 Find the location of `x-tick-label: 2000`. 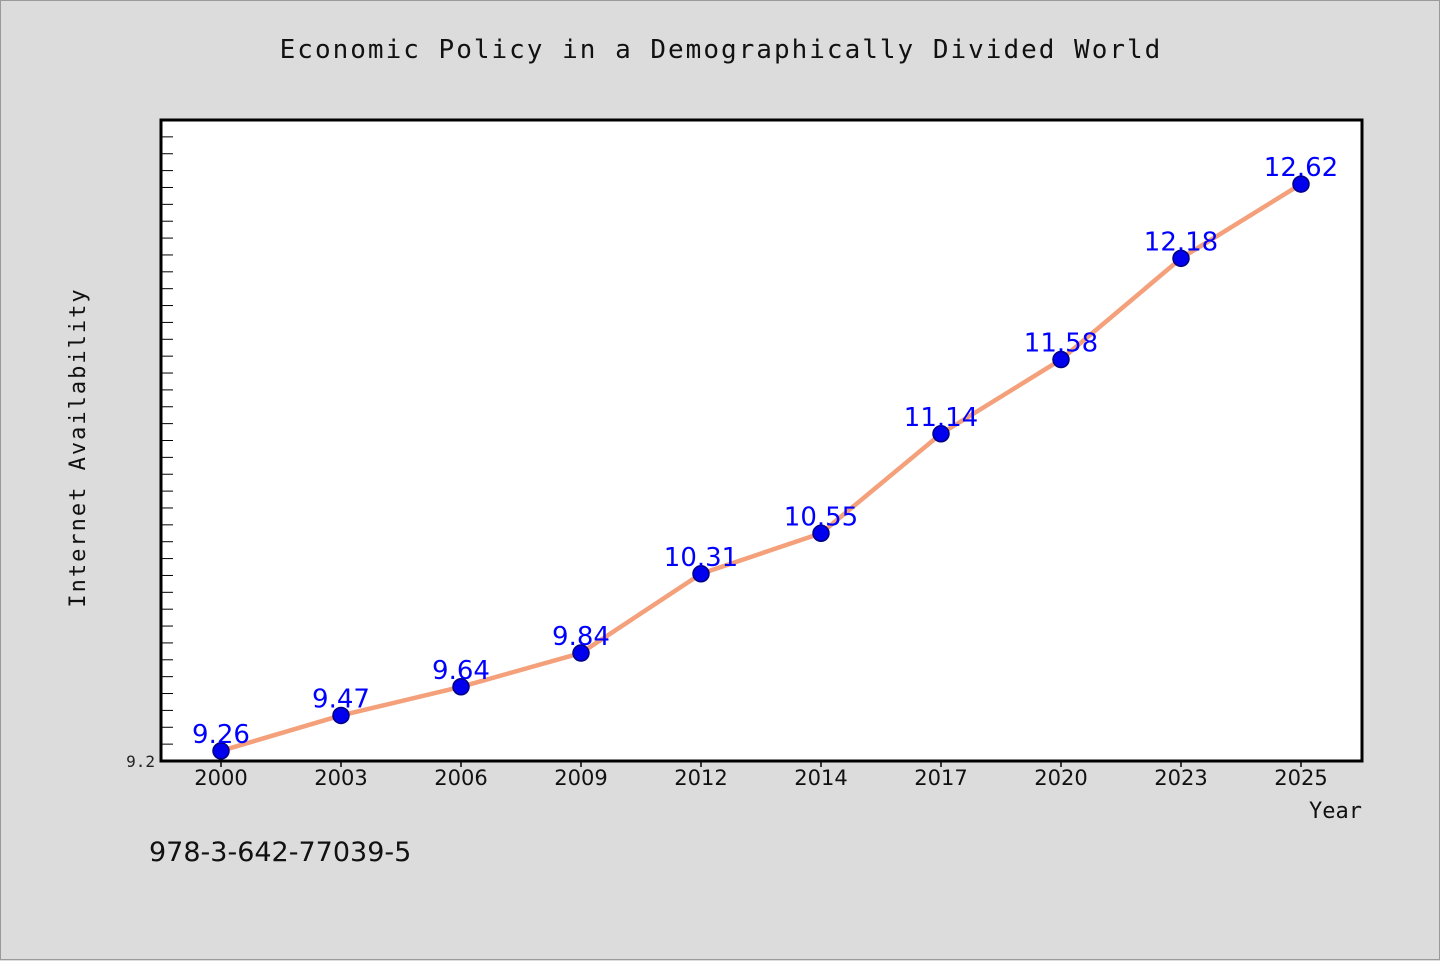

x-tick-label: 2000 is located at coordinates (220, 778).